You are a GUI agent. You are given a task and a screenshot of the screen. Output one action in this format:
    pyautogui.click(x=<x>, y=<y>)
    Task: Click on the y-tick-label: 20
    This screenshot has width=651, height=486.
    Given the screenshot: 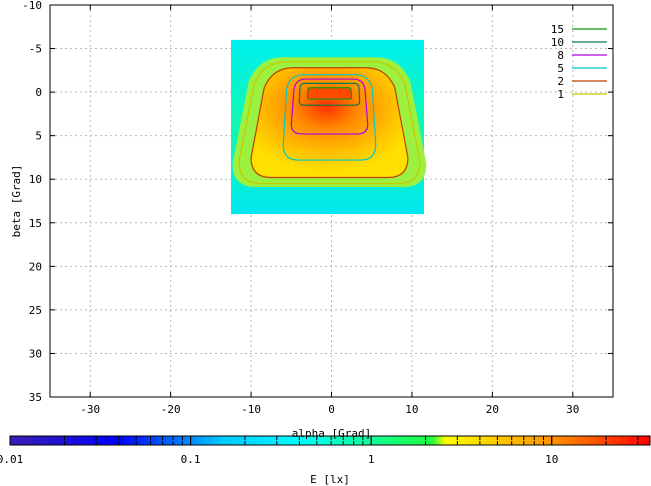 What is the action you would take?
    pyautogui.click(x=35, y=266)
    